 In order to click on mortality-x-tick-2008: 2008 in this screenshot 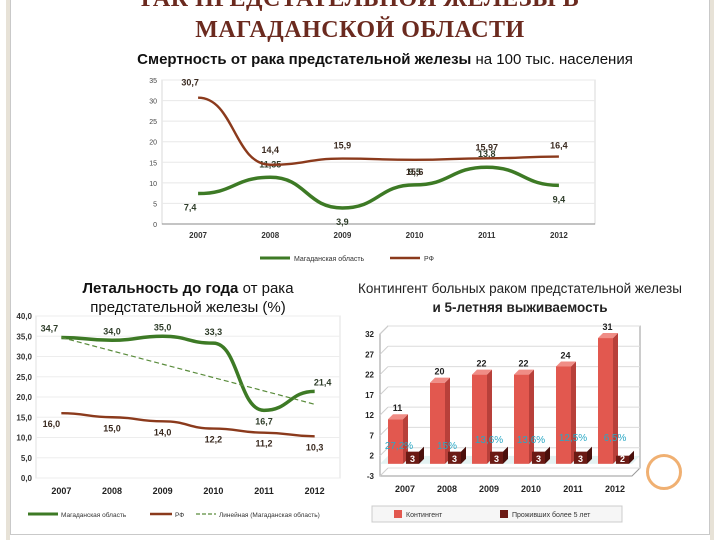, I will do `click(270, 235)`.